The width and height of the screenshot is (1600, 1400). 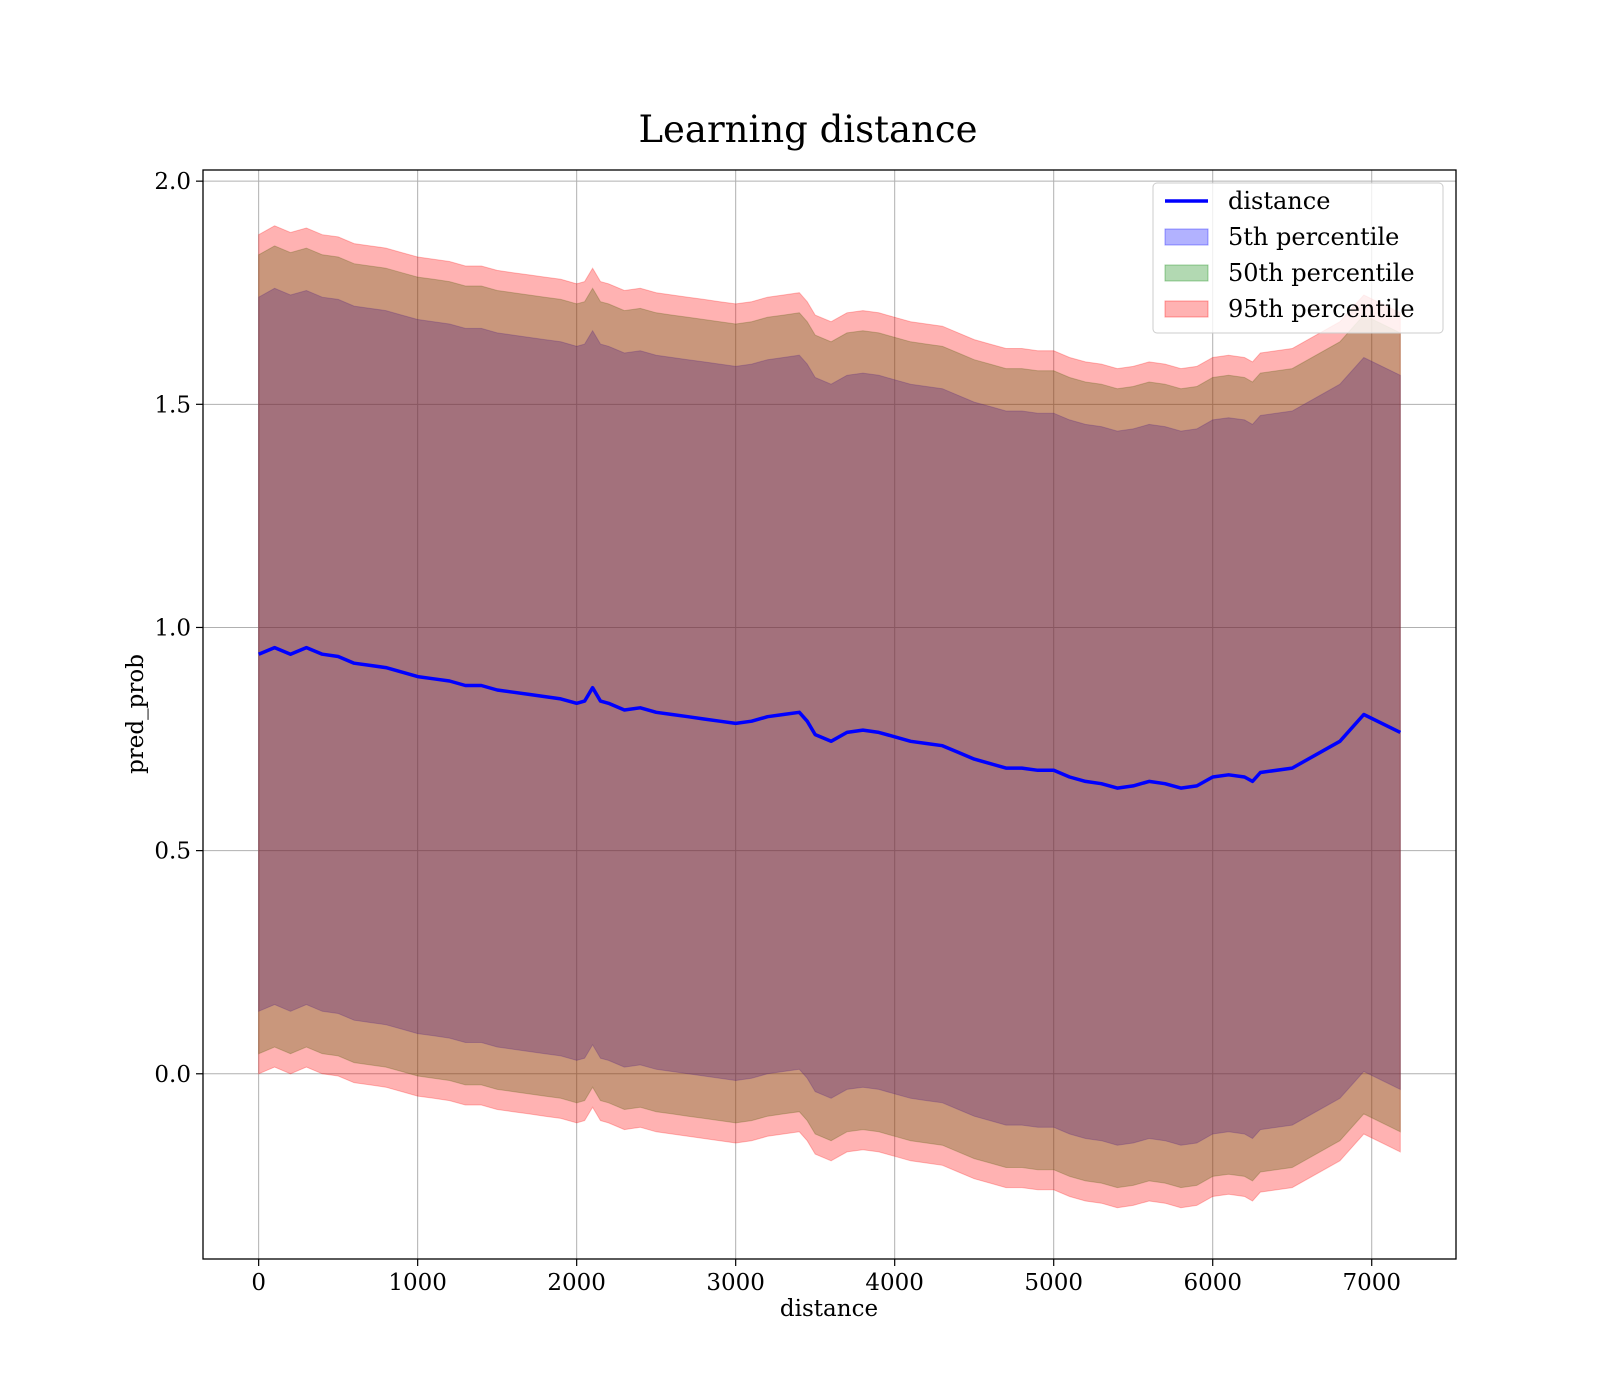 I want to click on chart-title: Learning distance, so click(x=807, y=129).